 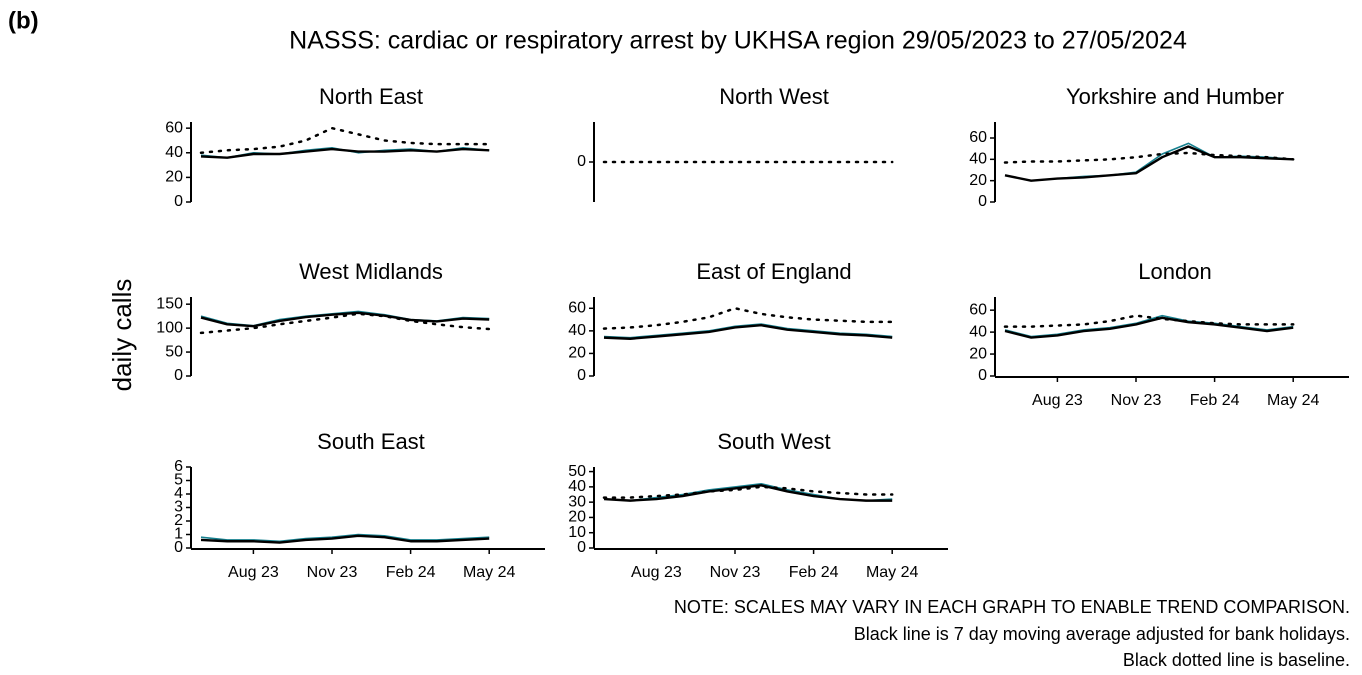 I want to click on note: Black dotted line is baseline., so click(x=1236, y=660).